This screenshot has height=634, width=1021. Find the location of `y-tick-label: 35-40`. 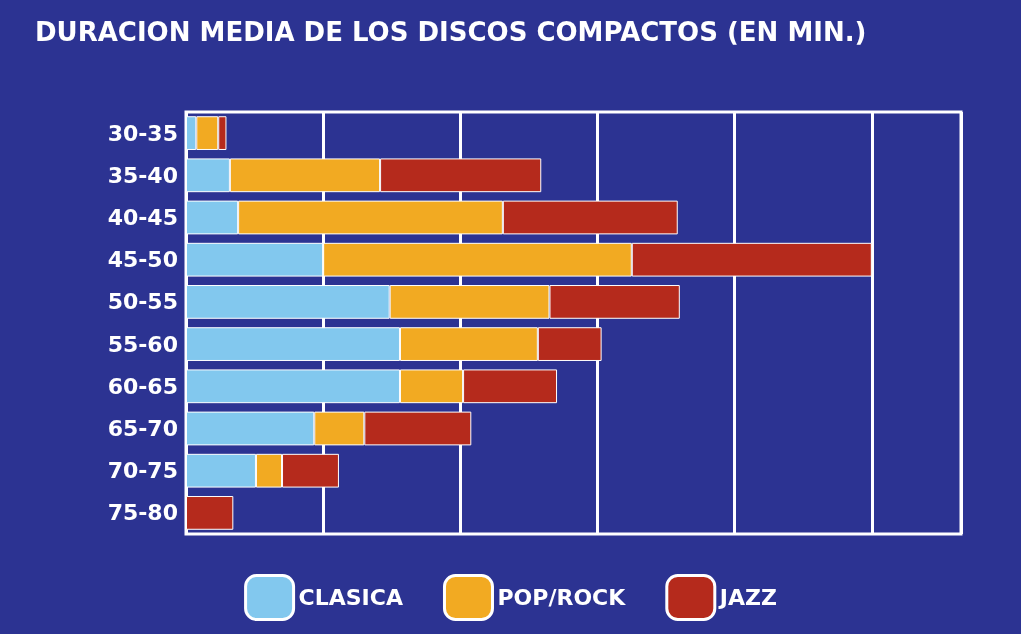

y-tick-label: 35-40 is located at coordinates (142, 175).